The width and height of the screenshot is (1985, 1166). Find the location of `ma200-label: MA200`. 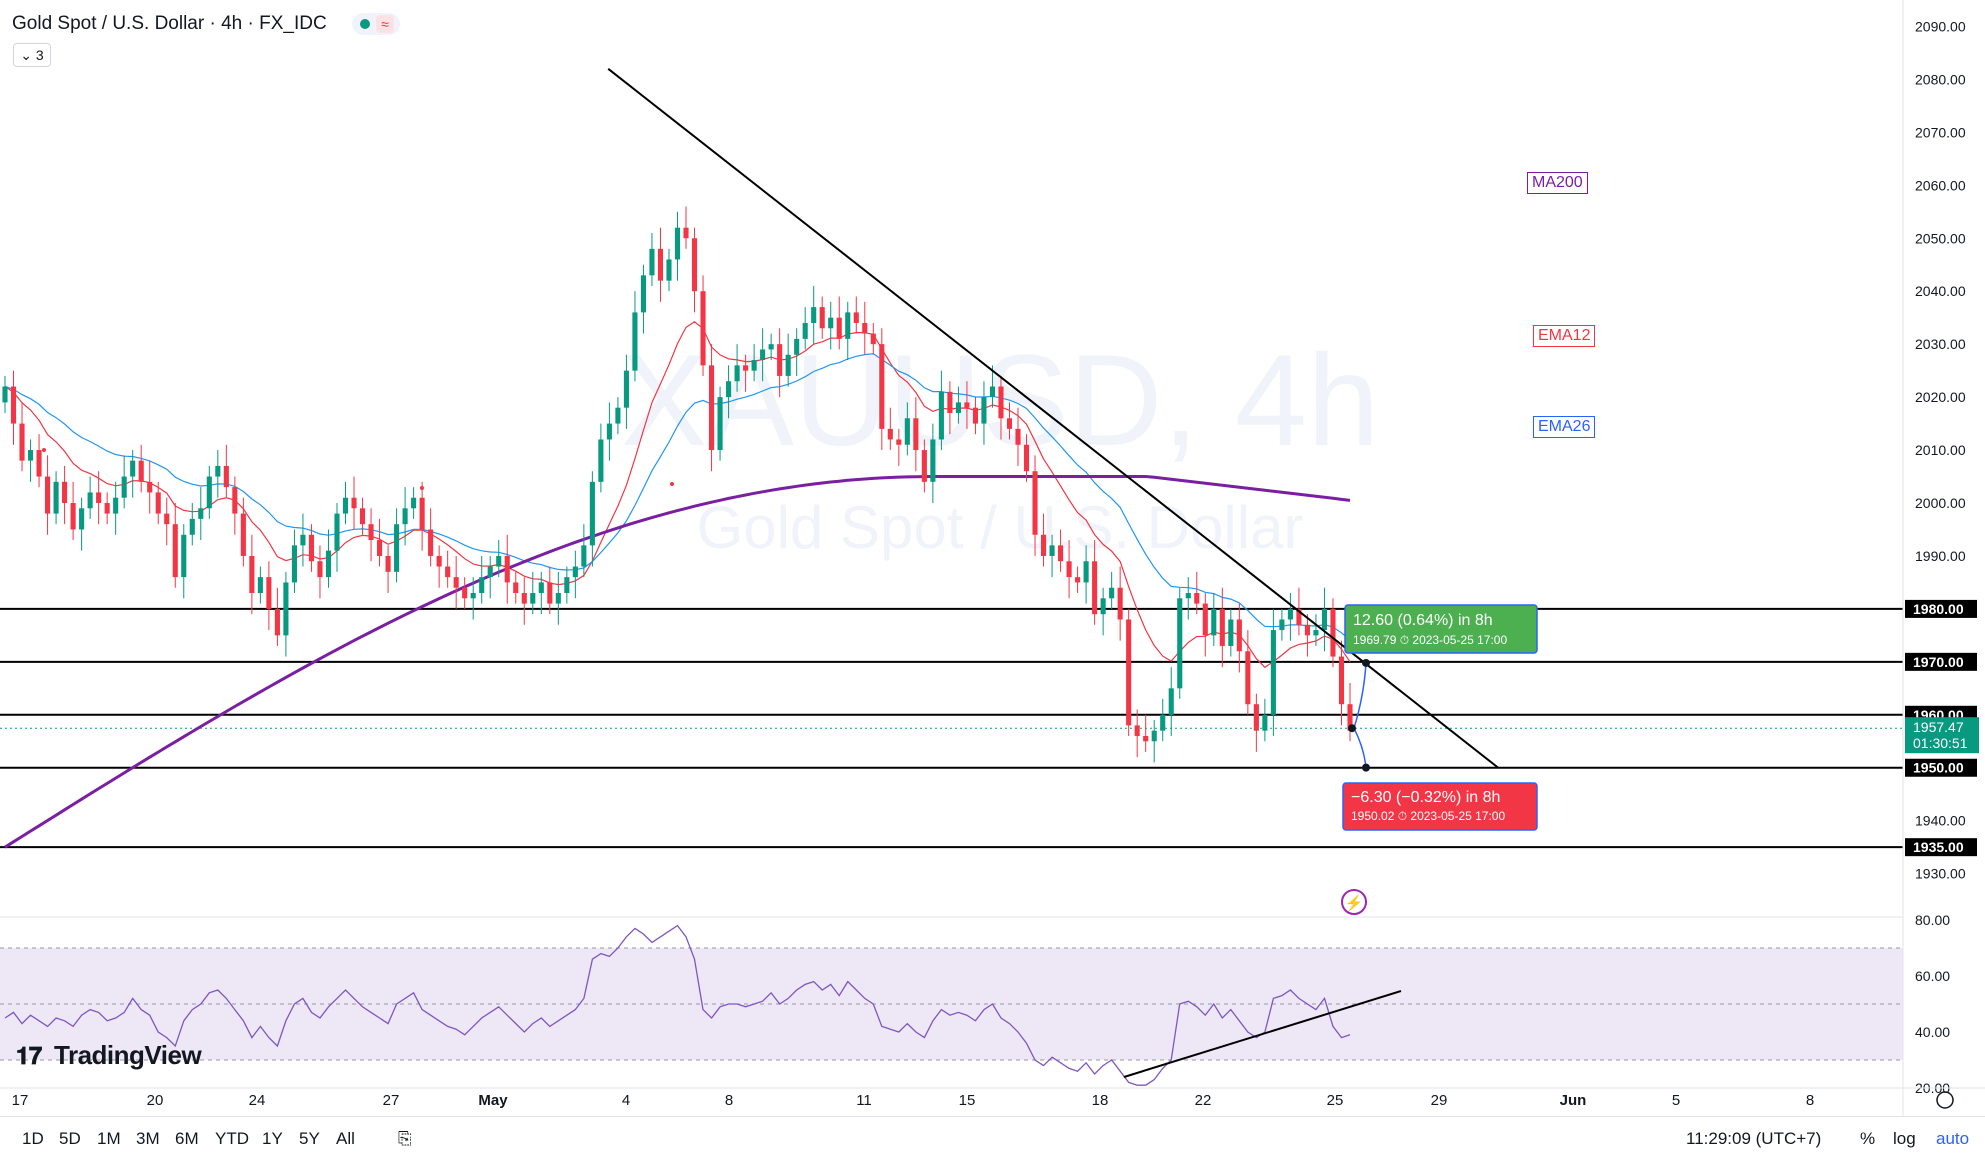

ma200-label: MA200 is located at coordinates (1557, 183).